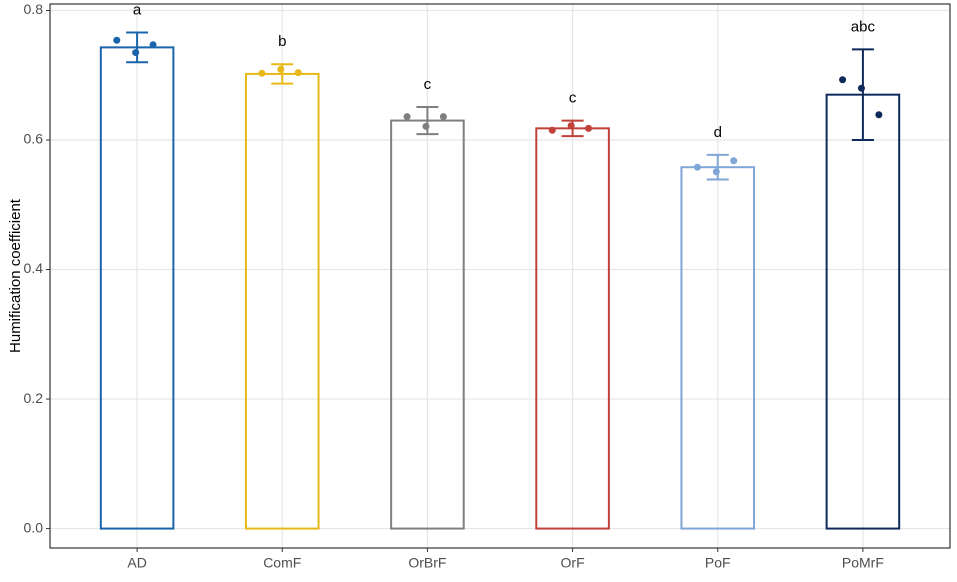  I want to click on significance-label: d, so click(718, 132).